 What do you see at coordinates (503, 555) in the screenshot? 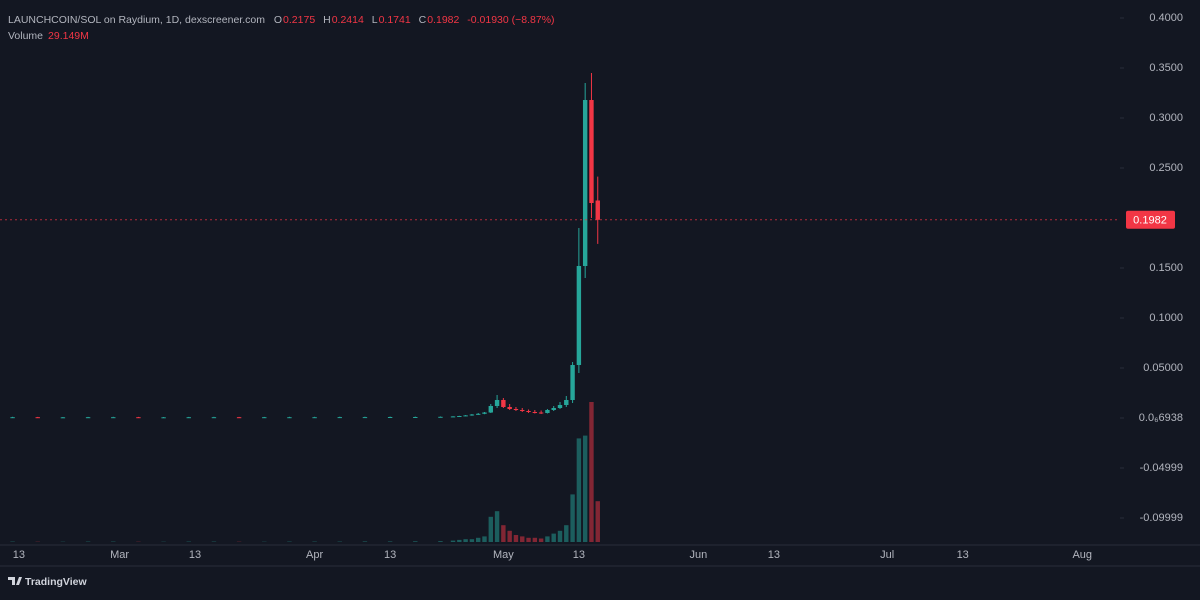
I see `x-tick-label: May` at bounding box center [503, 555].